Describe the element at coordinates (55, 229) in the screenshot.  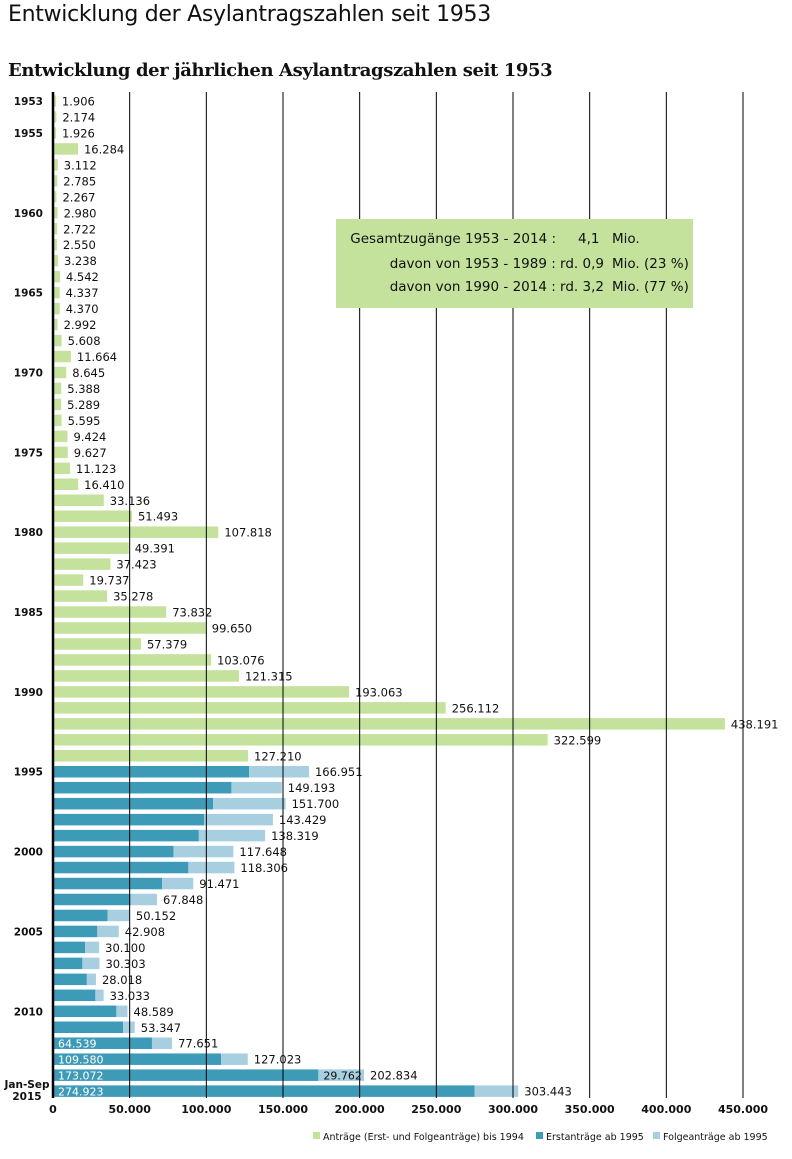
I see `bar-1961` at that location.